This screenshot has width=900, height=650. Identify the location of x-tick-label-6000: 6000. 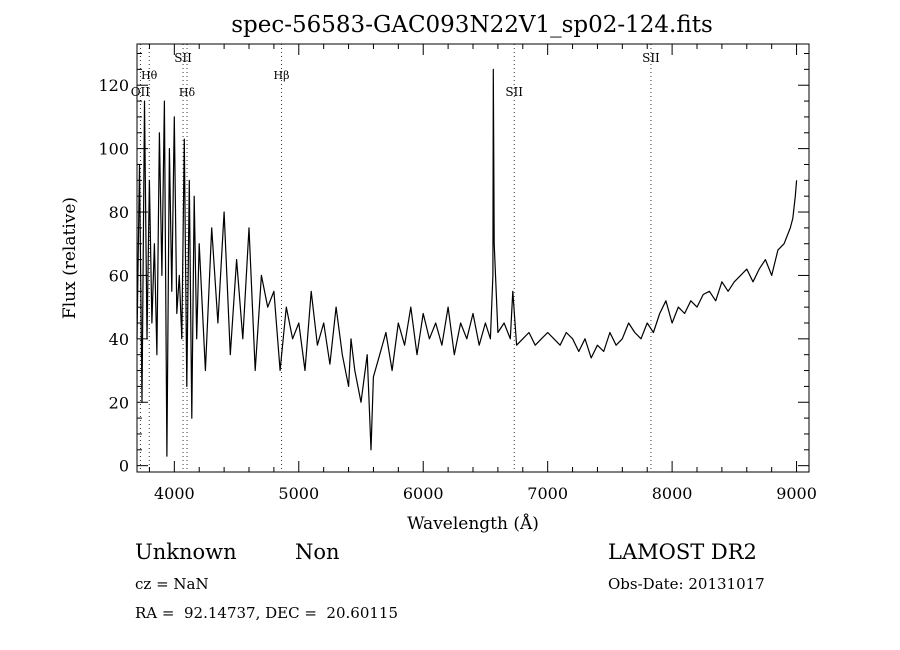
(423, 493).